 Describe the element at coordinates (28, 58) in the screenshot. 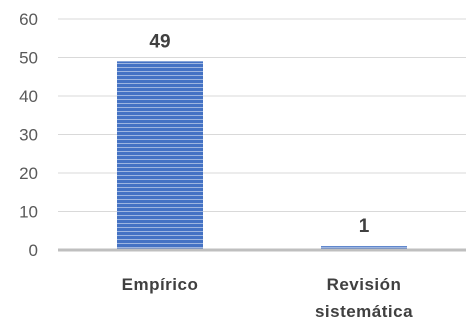

I see `y-tick-label: 50` at that location.